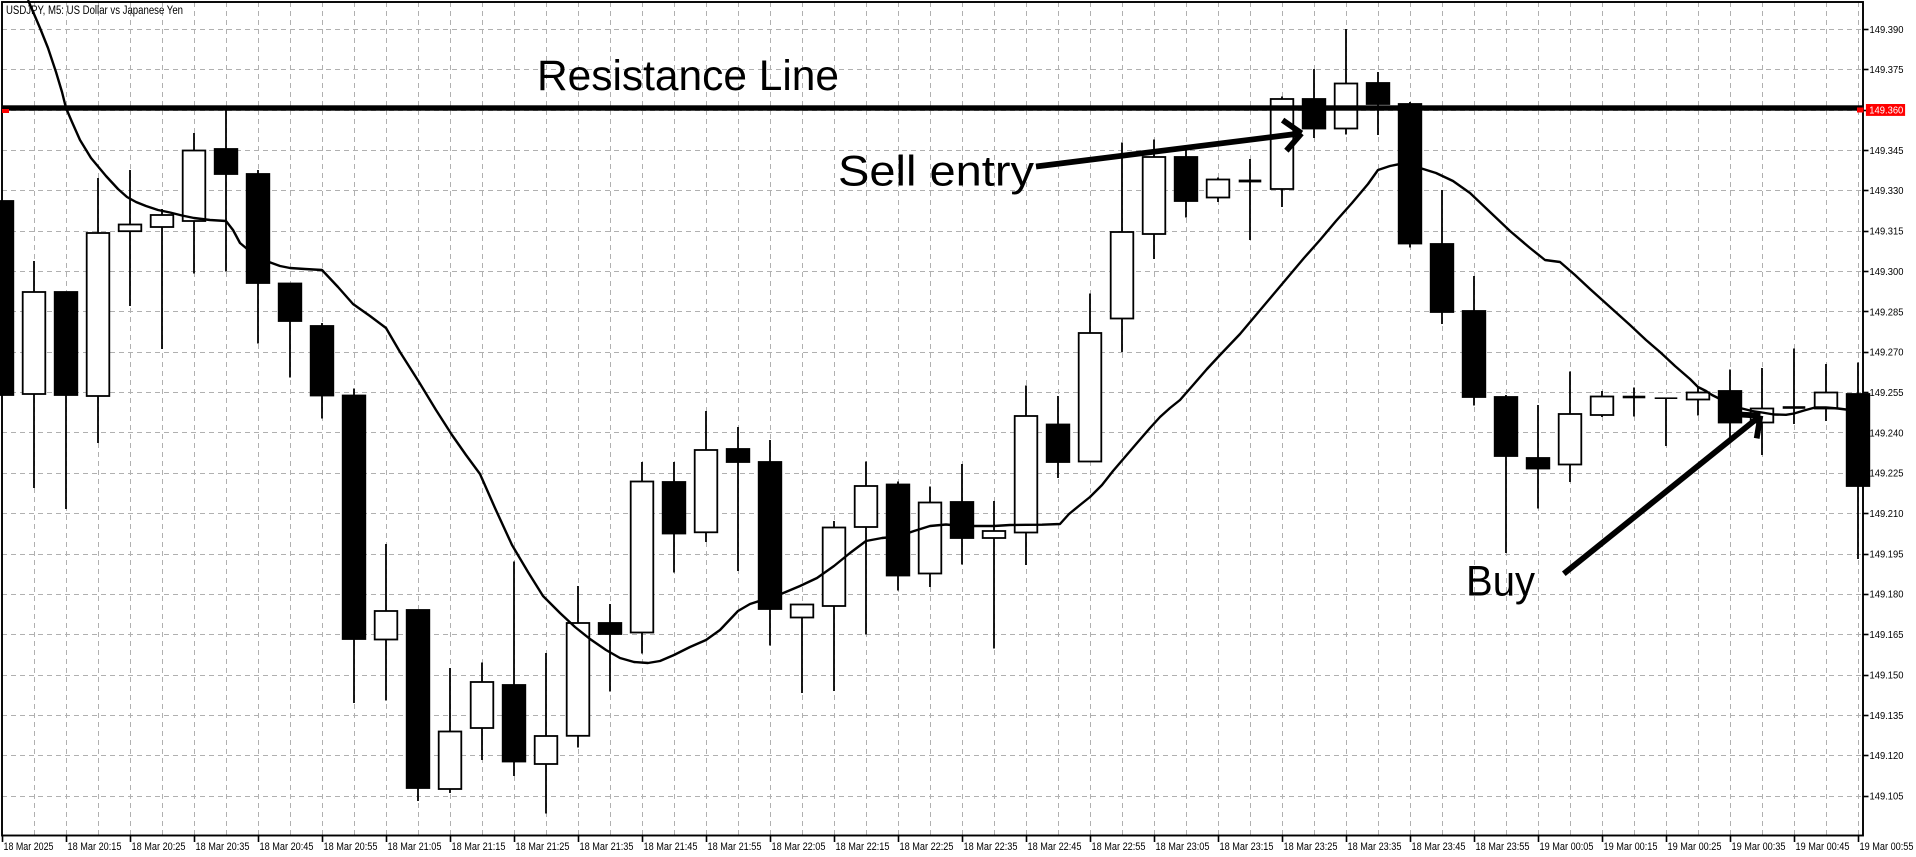  Describe the element at coordinates (1631, 847) in the screenshot. I see `svg-text: 19 Mar 00:15` at that location.